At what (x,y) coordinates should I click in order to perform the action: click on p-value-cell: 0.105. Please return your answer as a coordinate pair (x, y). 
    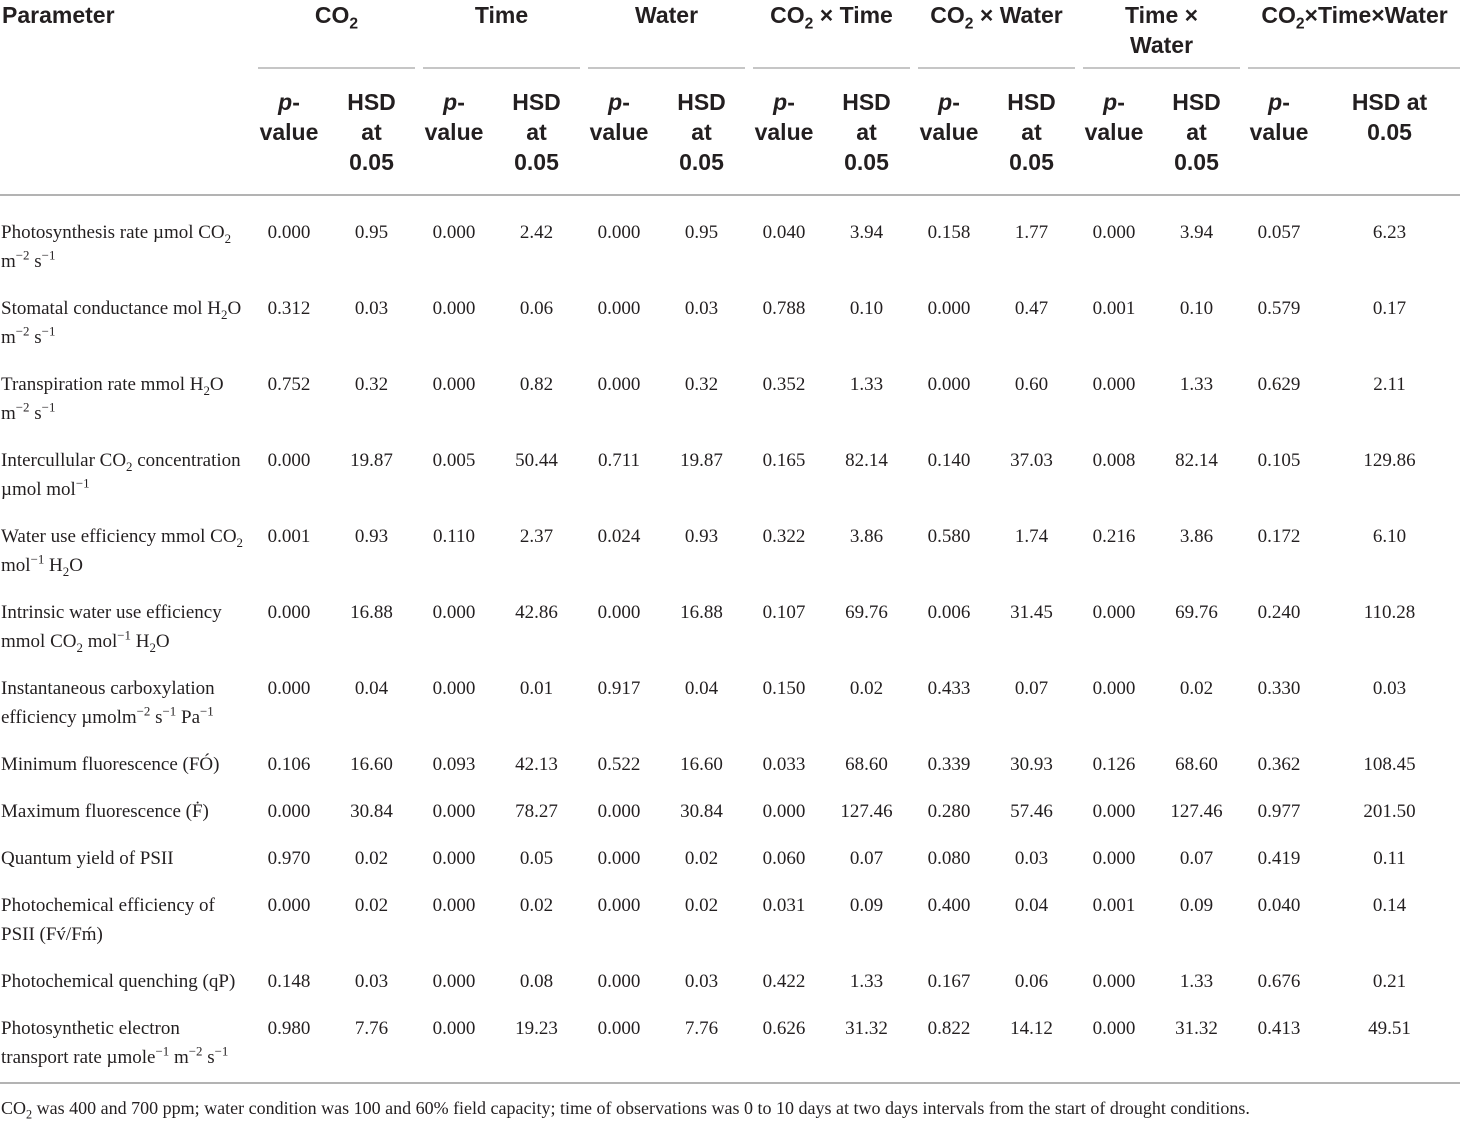
    Looking at the image, I should click on (1279, 460).